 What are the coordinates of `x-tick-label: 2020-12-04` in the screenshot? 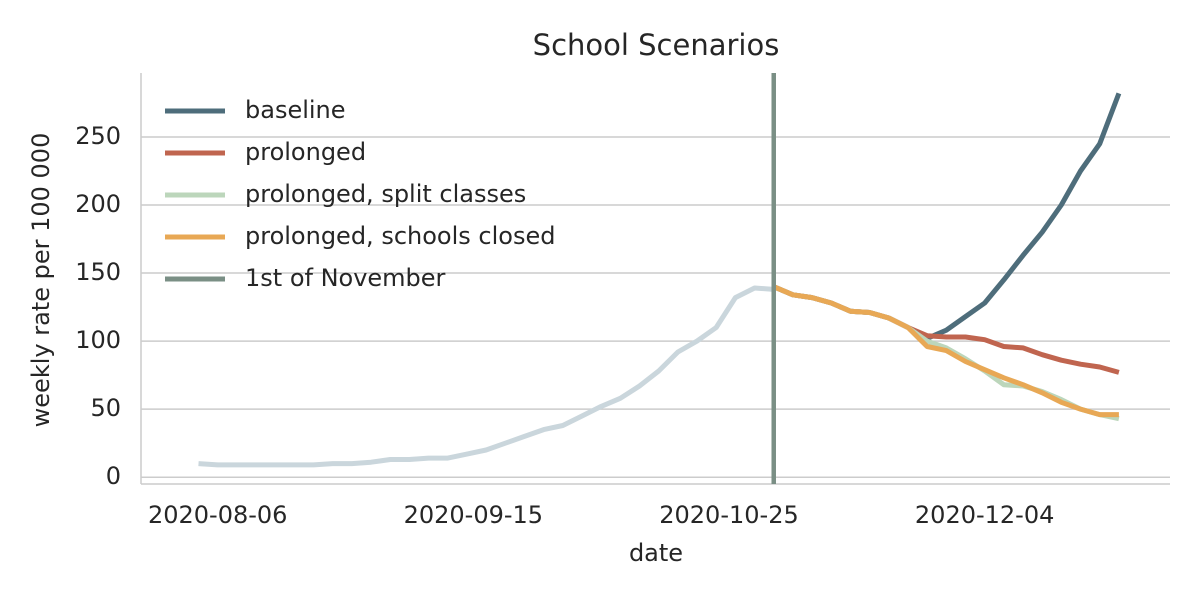 It's located at (984, 515).